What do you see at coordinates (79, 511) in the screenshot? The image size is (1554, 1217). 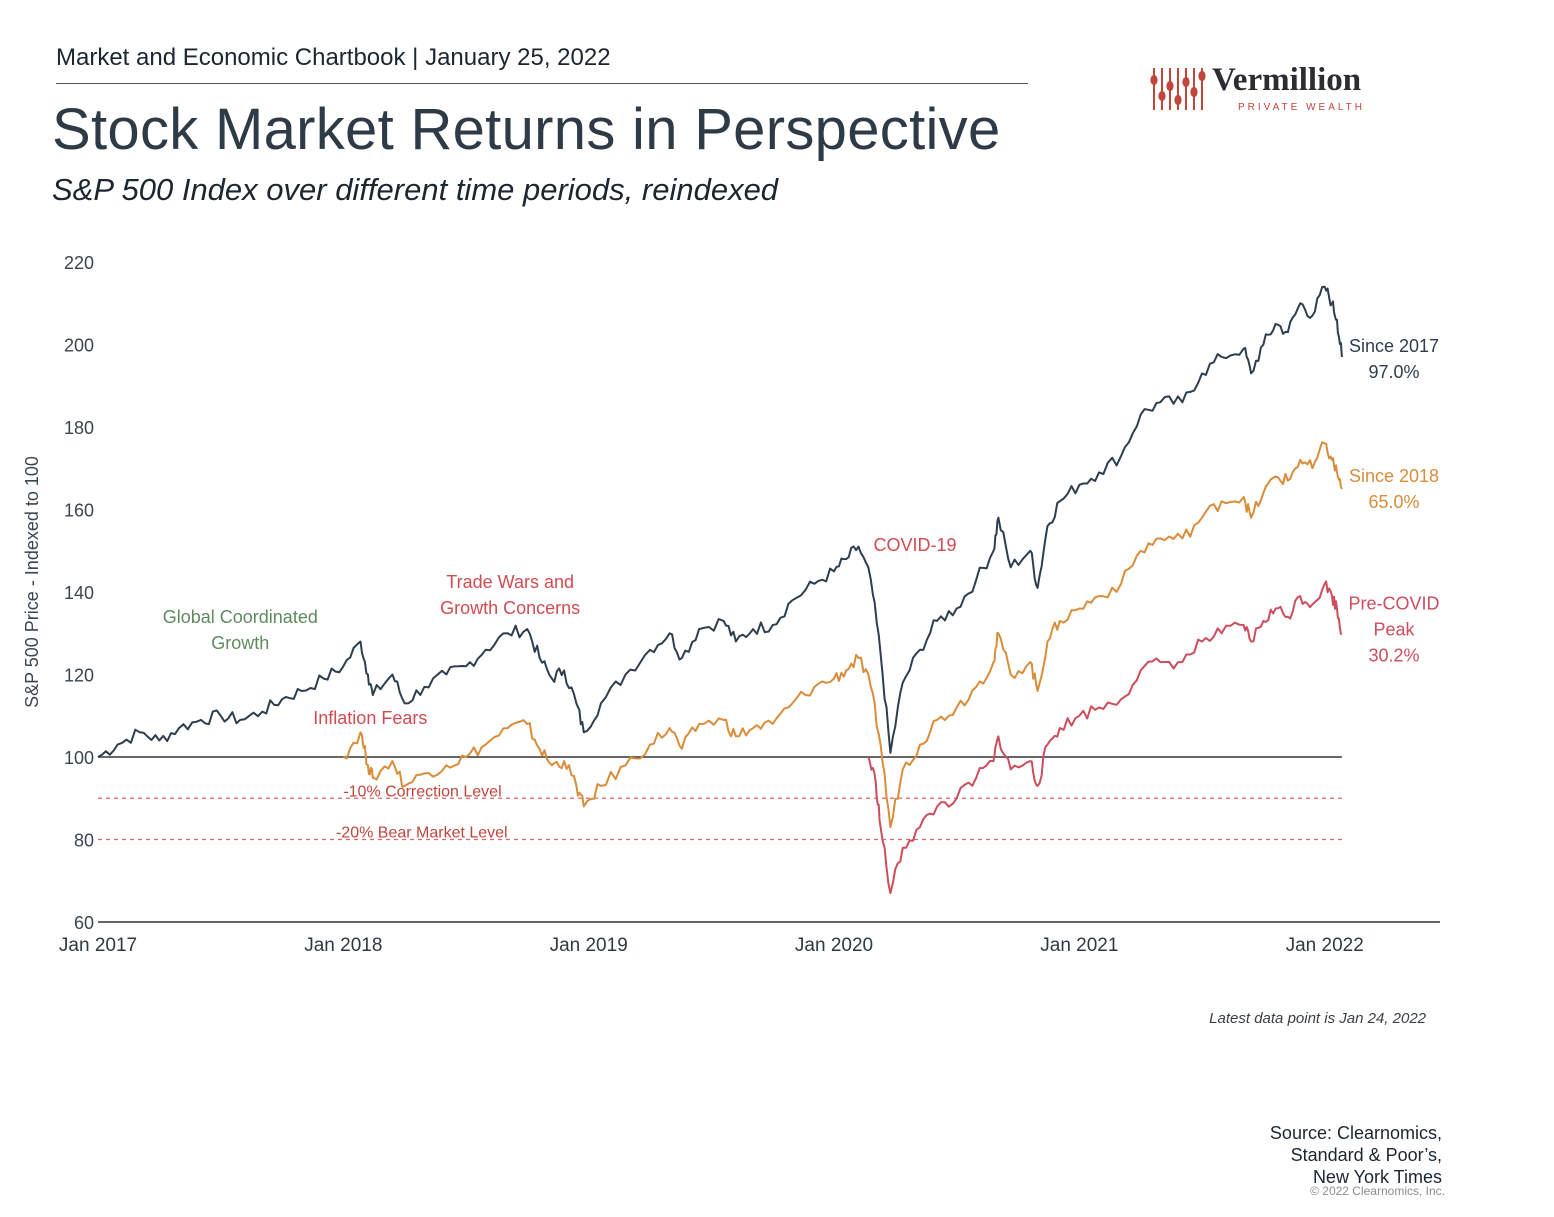 I see `y-tick-label: 160` at bounding box center [79, 511].